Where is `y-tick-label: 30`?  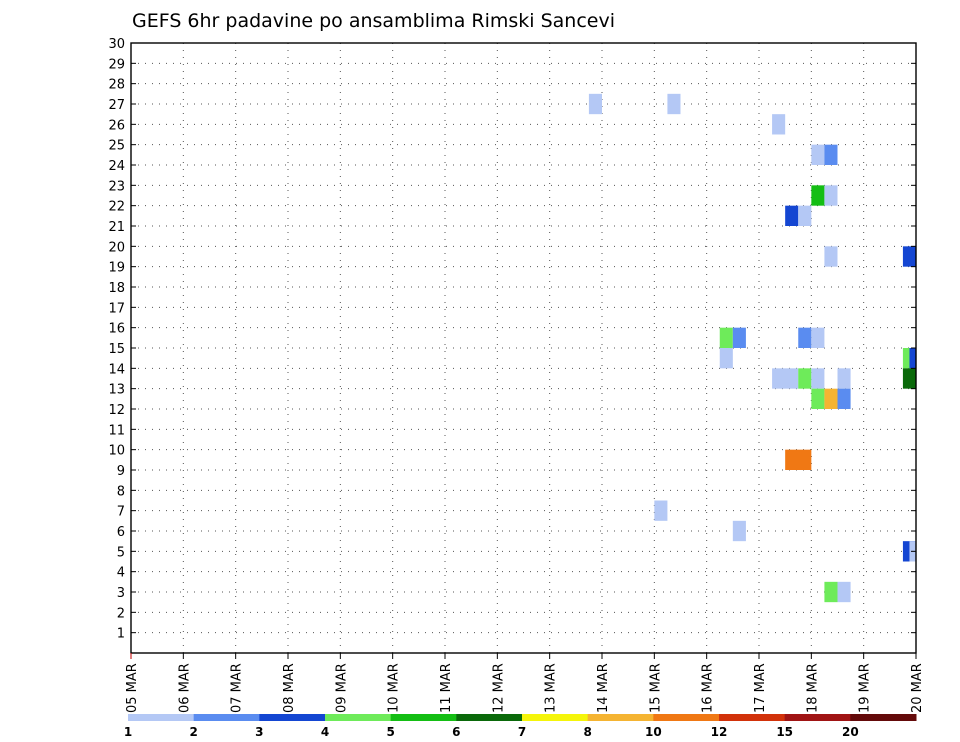
y-tick-label: 30 is located at coordinates (116, 44).